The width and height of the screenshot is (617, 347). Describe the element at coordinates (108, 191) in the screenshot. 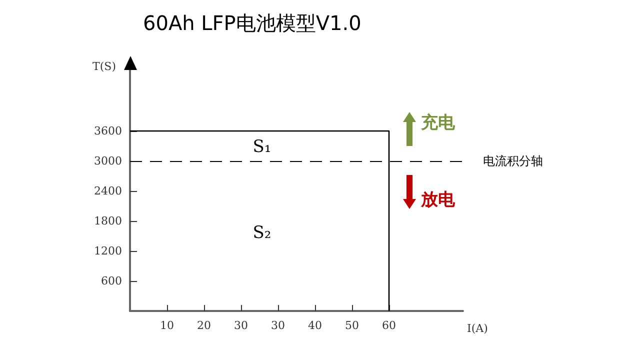

I see `y-tick-label: 2400` at that location.